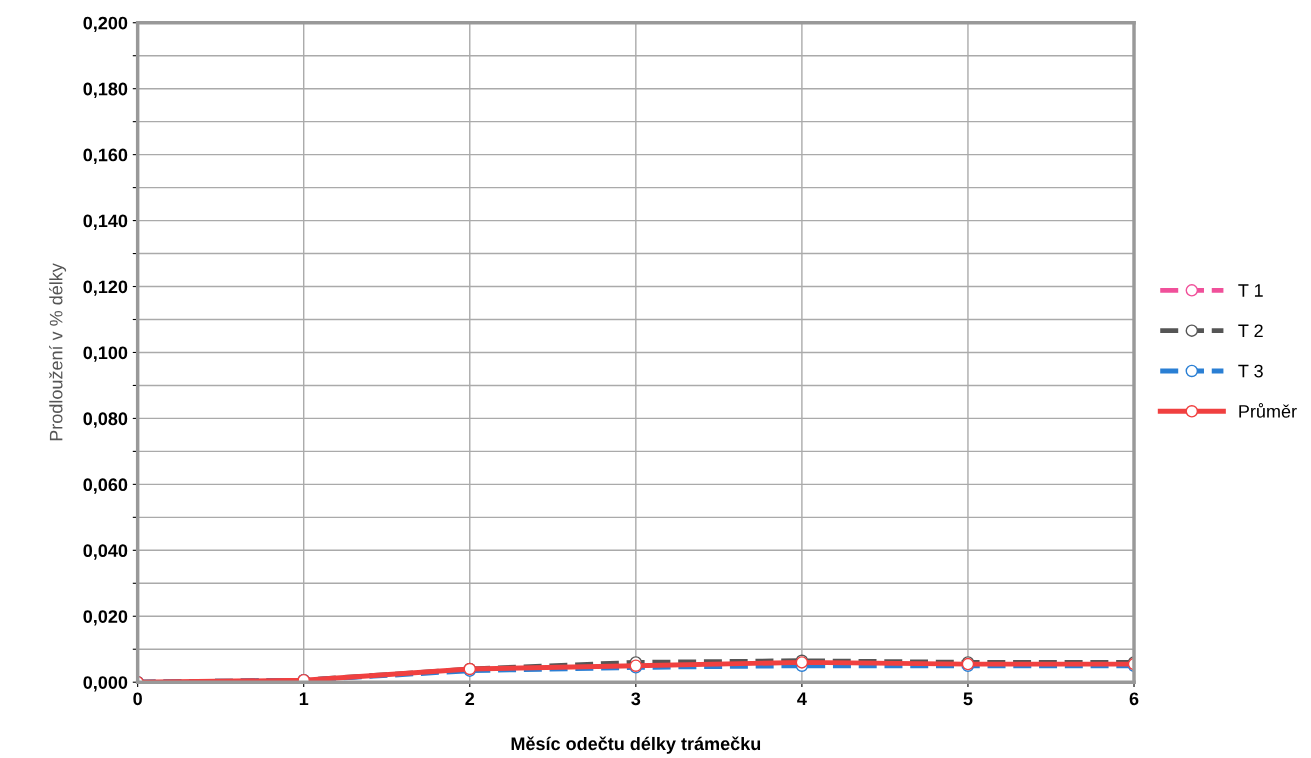 Image resolution: width=1311 pixels, height=758 pixels. Describe the element at coordinates (105, 288) in the screenshot. I see `y-tick-label: 0,120` at that location.